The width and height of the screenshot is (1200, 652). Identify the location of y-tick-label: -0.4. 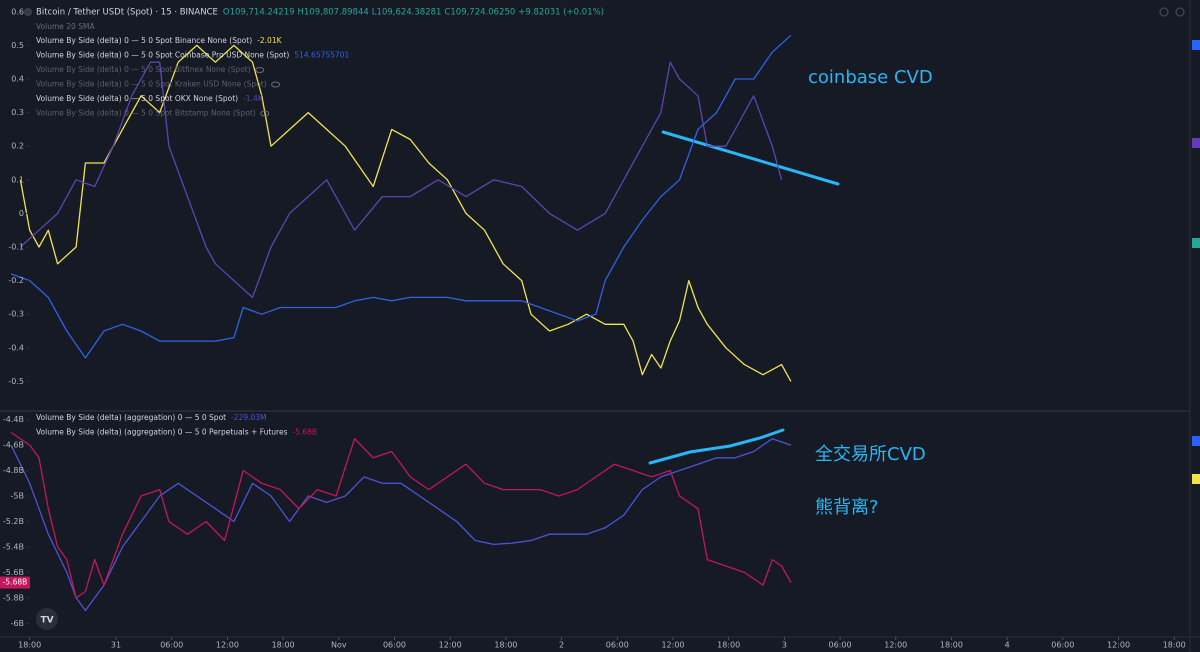
(16, 347).